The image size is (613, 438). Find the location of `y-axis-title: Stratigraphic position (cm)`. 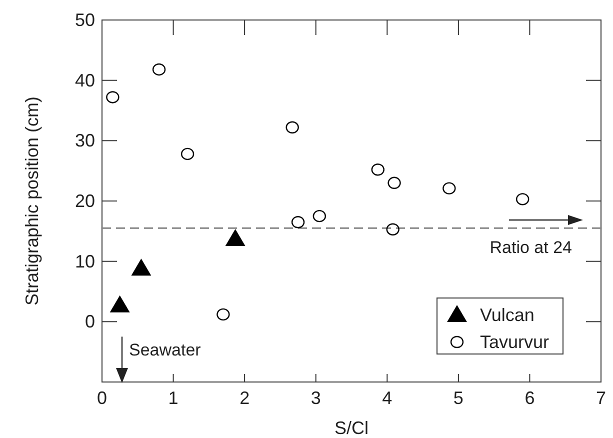

y-axis-title: Stratigraphic position (cm) is located at coordinates (32, 201).